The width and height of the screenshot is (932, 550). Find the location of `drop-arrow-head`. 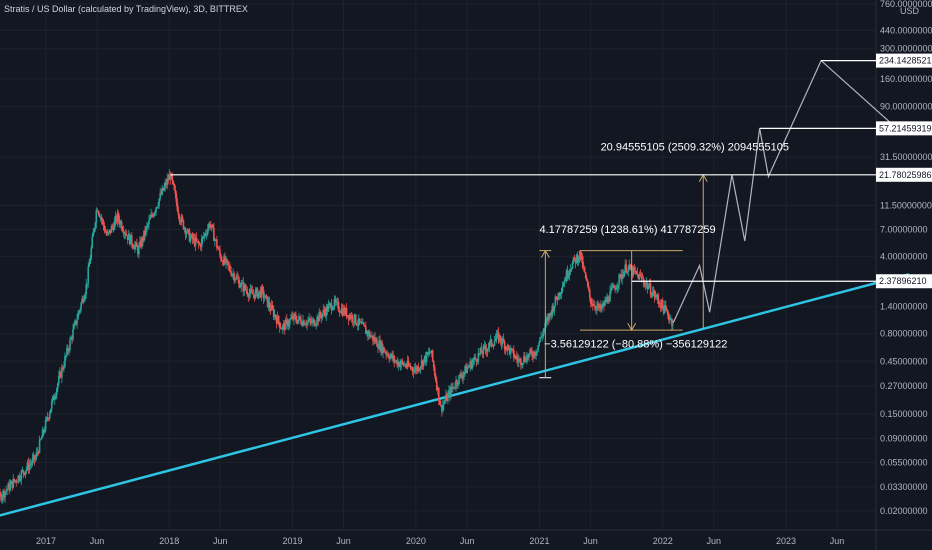

drop-arrow-head is located at coordinates (632, 327).